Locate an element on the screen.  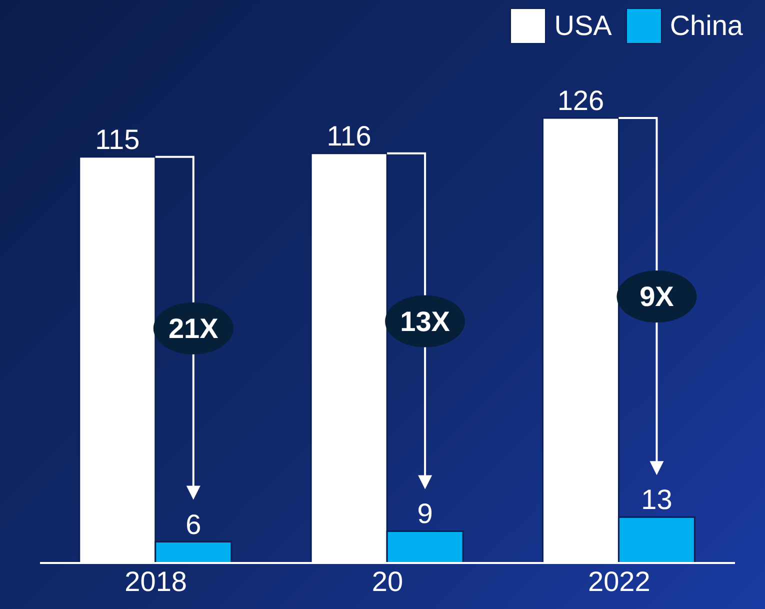
data-label: 116 is located at coordinates (349, 136).